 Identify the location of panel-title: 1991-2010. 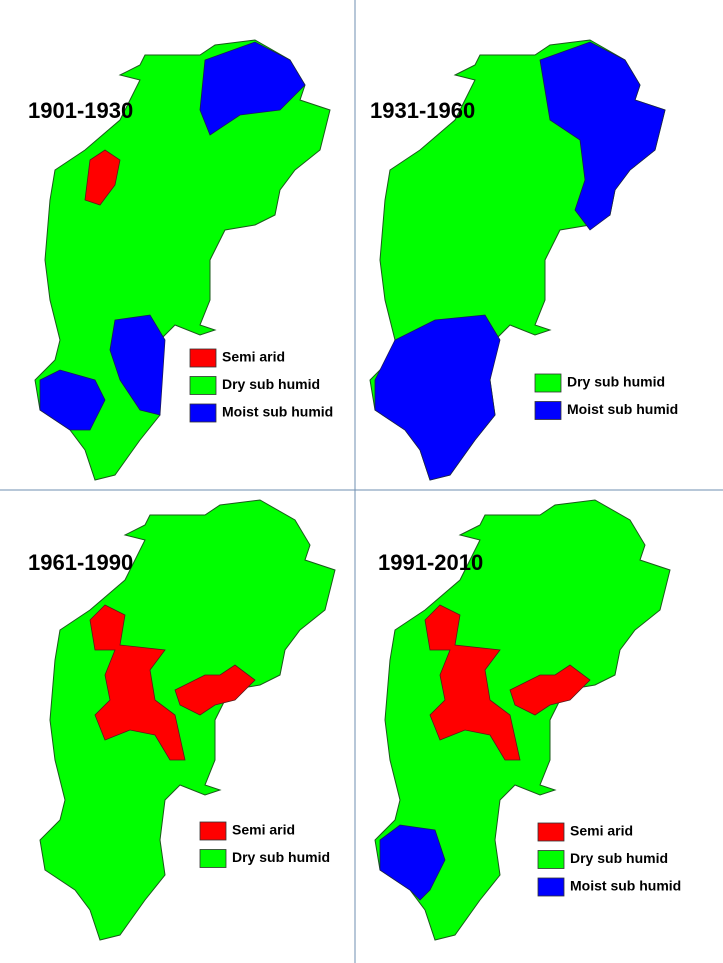
(430, 562).